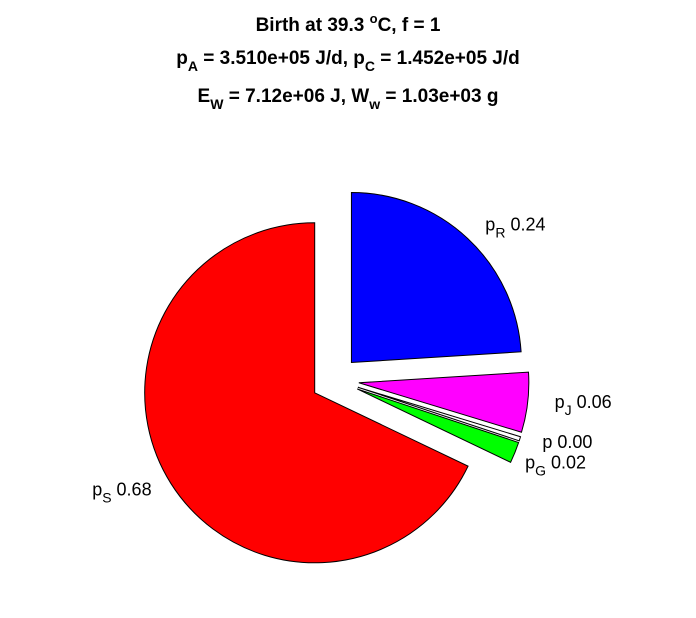  I want to click on pie-slice-r, so click(436, 277).